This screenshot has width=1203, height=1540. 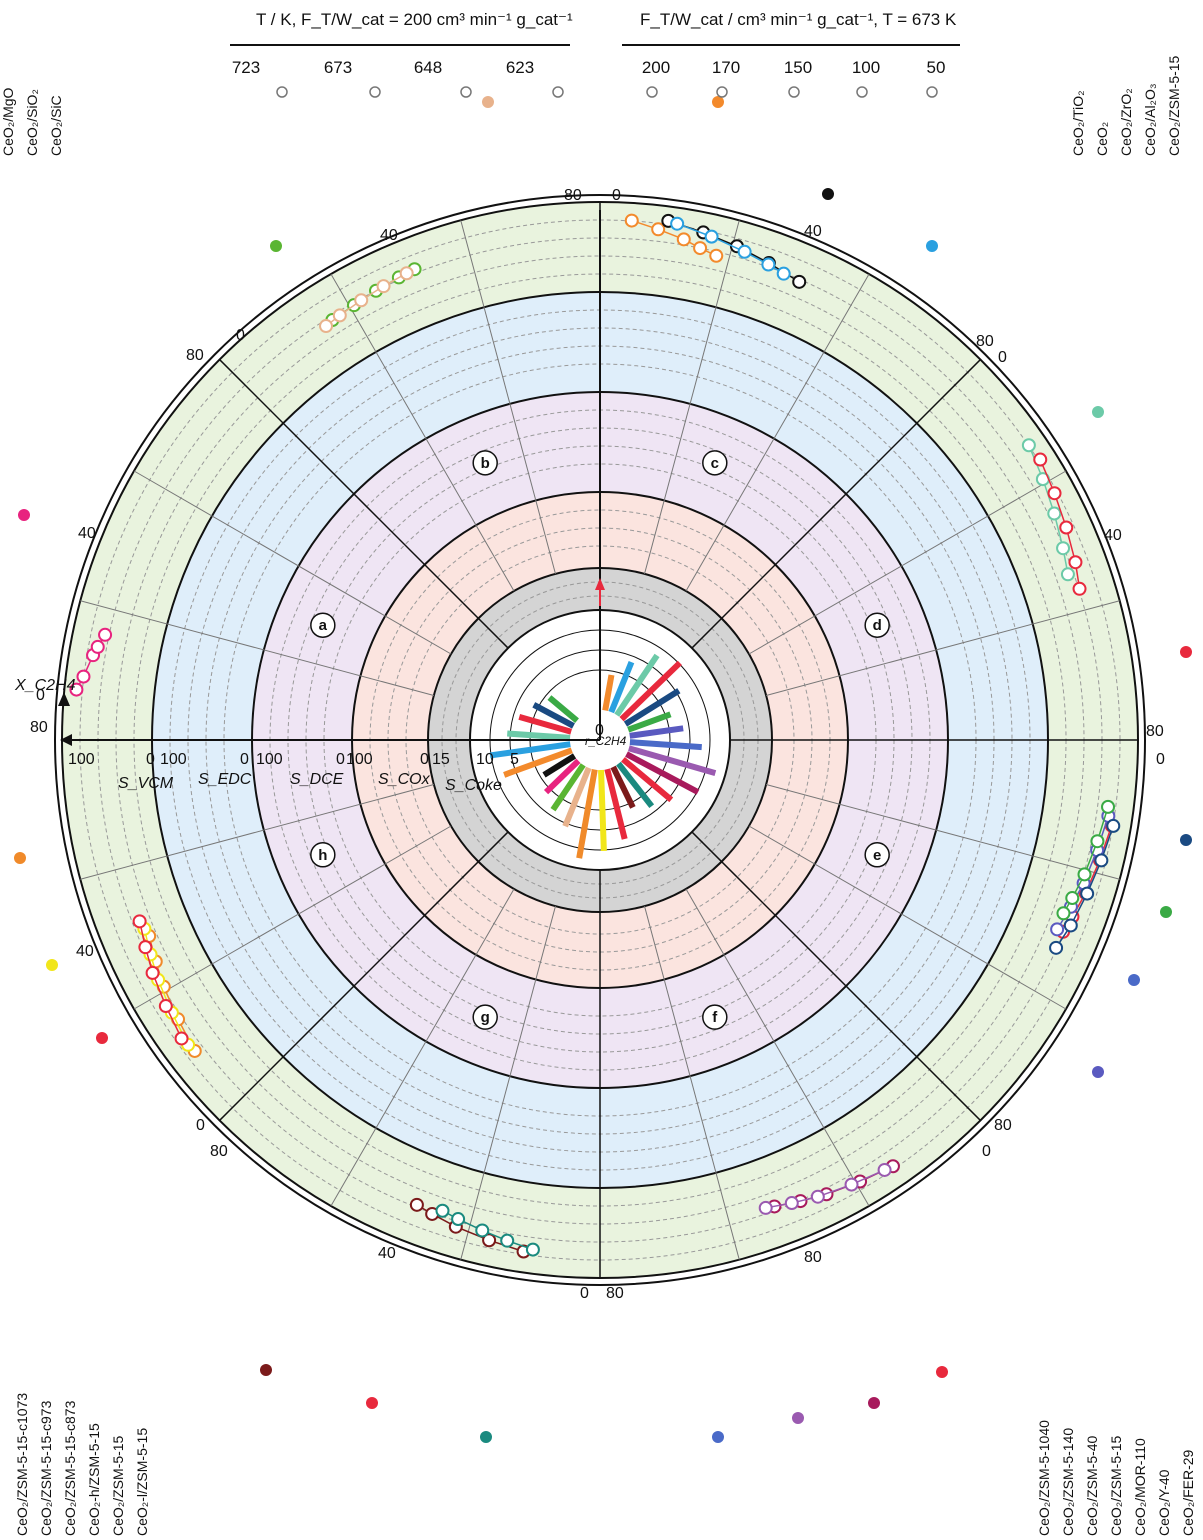 What do you see at coordinates (142, 1481) in the screenshot?
I see `cat-l-label: CeO₂-l/ZSM-5-15` at bounding box center [142, 1481].